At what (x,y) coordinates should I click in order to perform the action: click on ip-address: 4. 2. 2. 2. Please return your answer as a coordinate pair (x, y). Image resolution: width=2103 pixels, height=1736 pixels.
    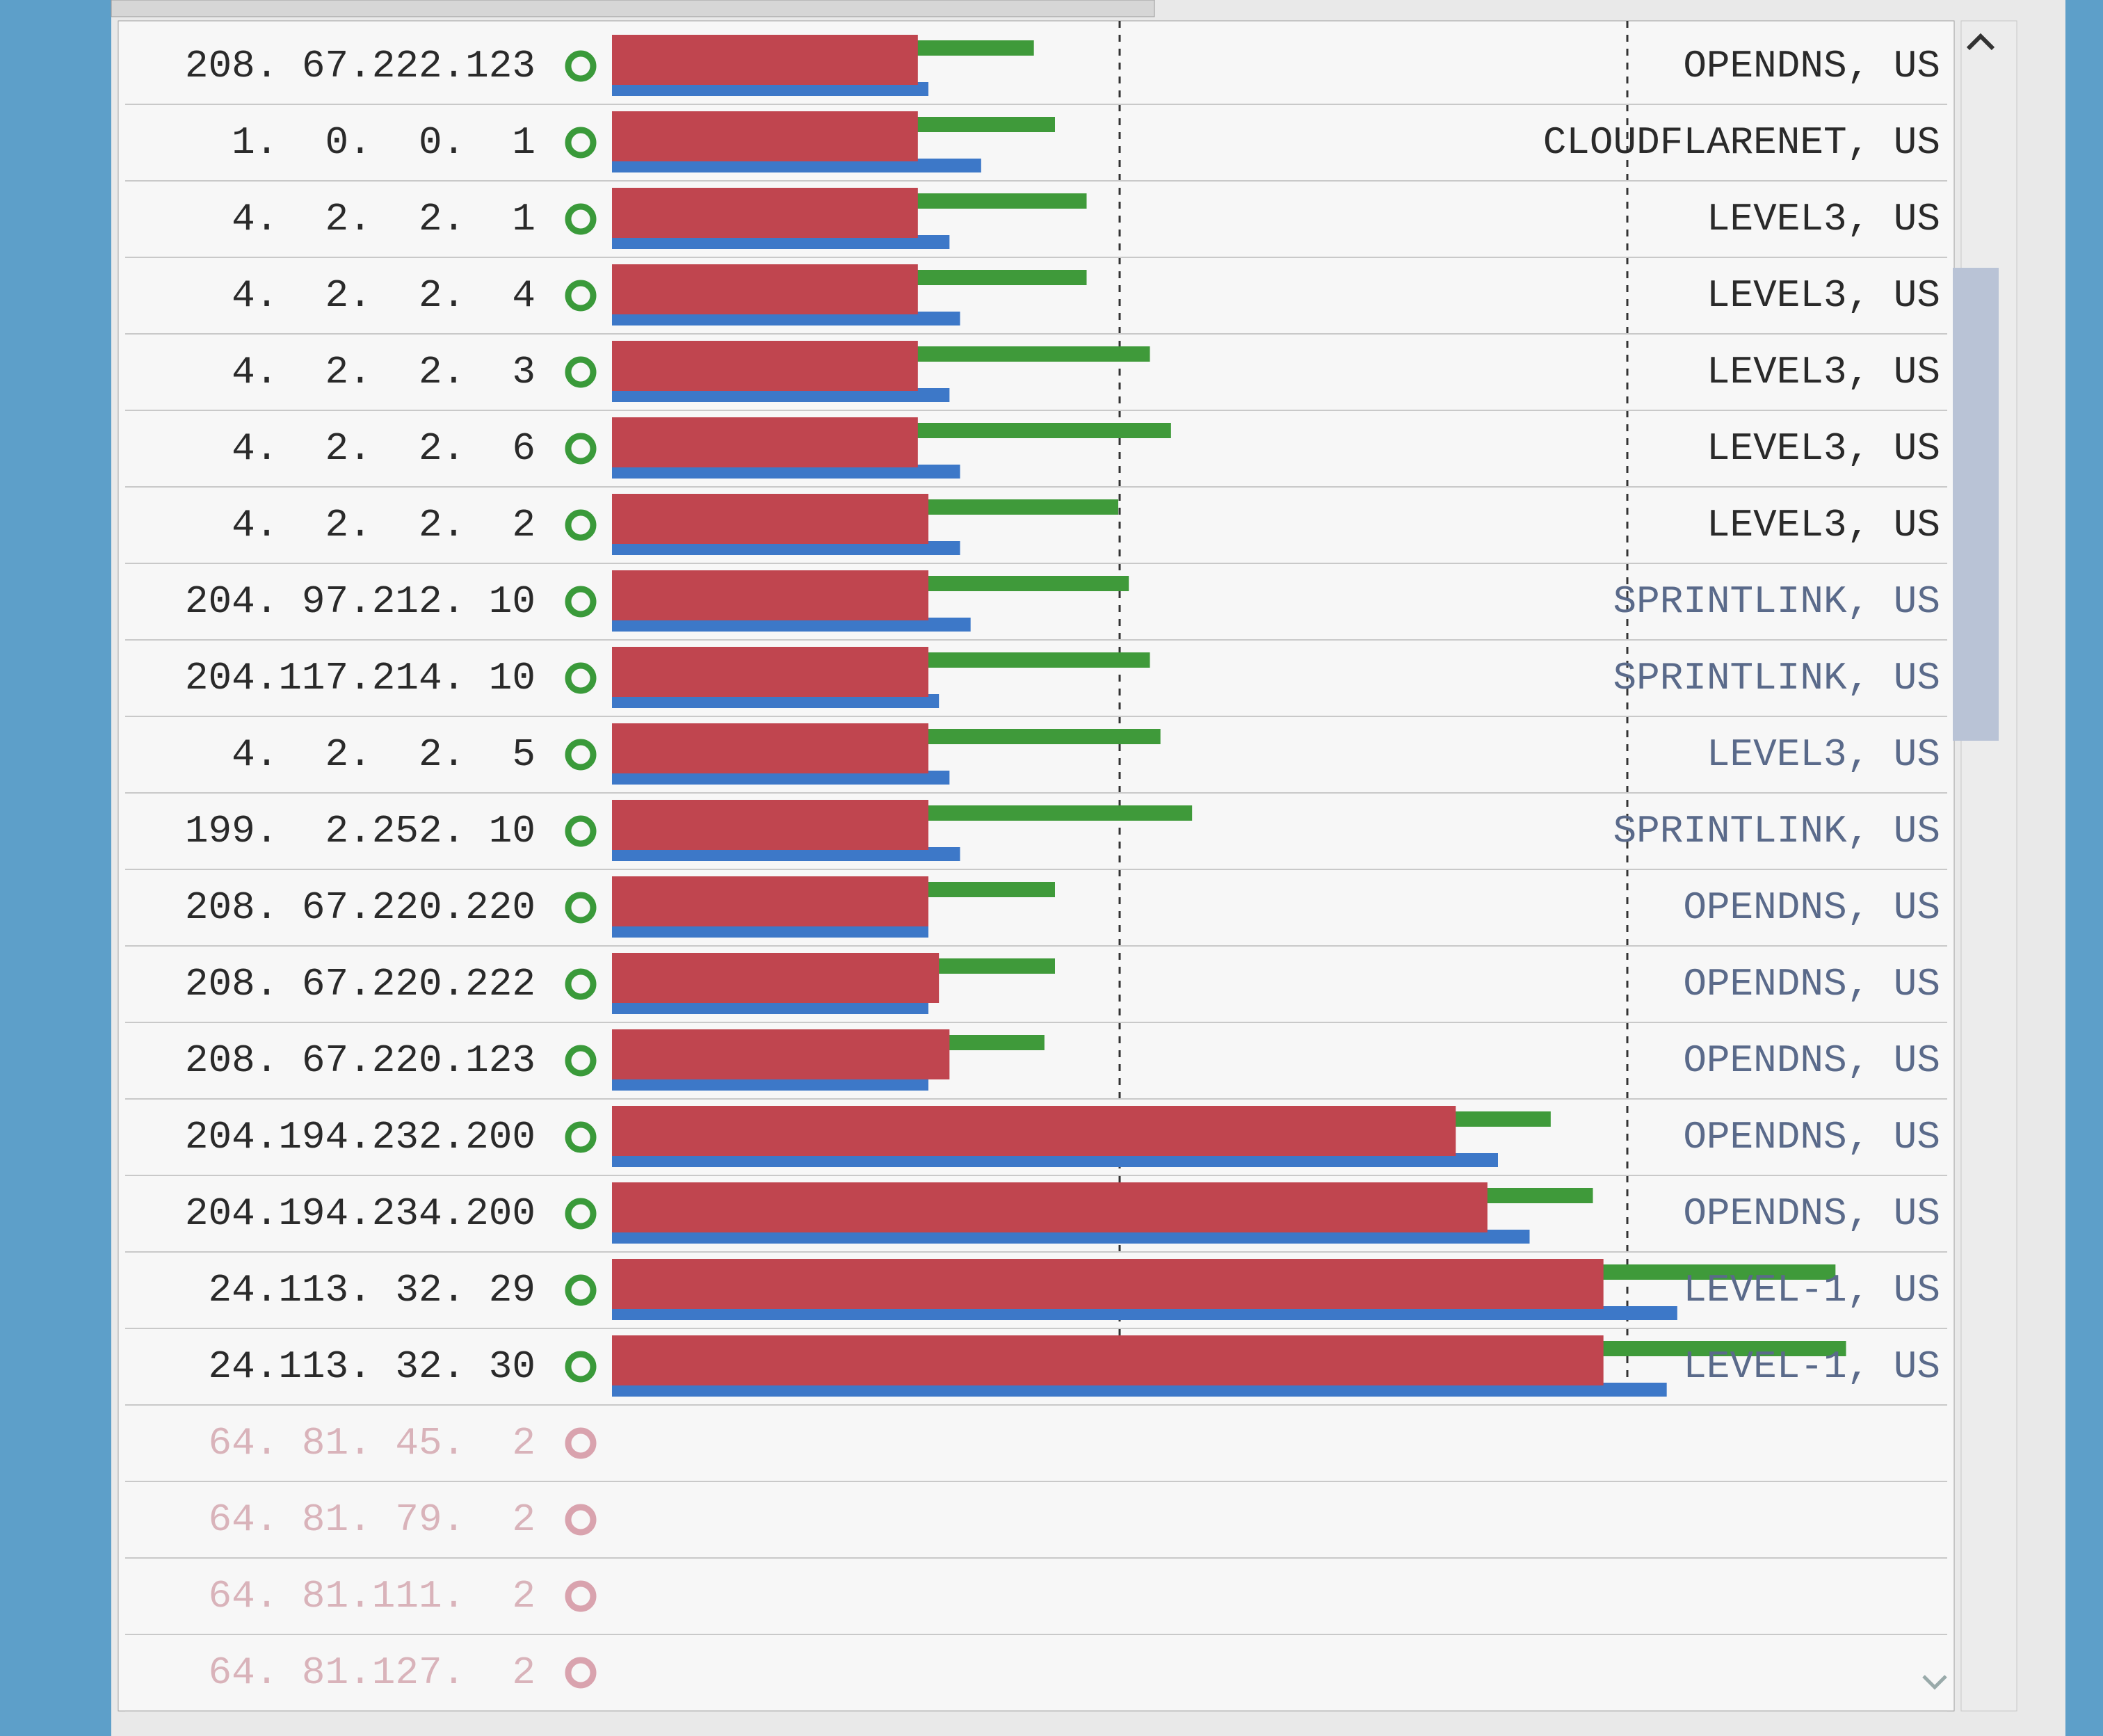
    Looking at the image, I should click on (360, 525).